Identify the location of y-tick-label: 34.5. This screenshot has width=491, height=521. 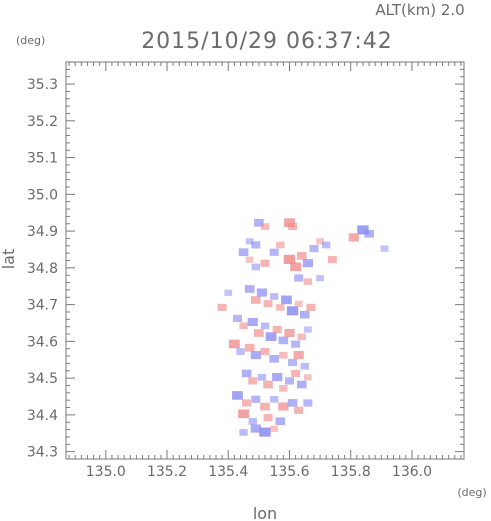
(42, 379).